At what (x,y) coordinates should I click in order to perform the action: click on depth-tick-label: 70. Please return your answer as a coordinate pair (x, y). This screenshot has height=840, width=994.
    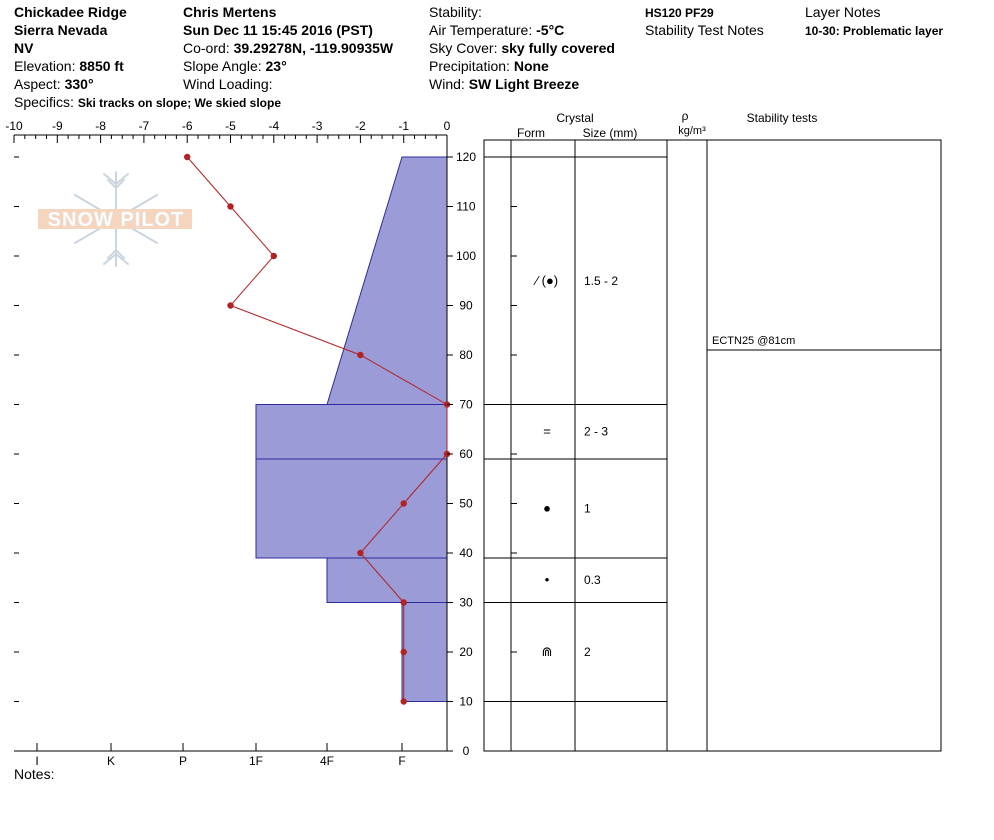
    Looking at the image, I should click on (466, 405).